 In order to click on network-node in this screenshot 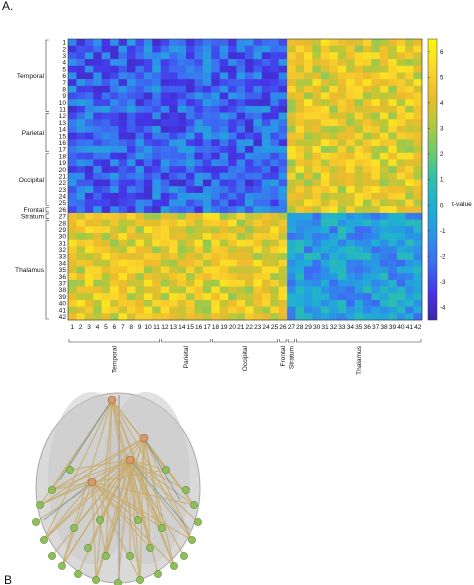, I will do `click(88, 548)`.